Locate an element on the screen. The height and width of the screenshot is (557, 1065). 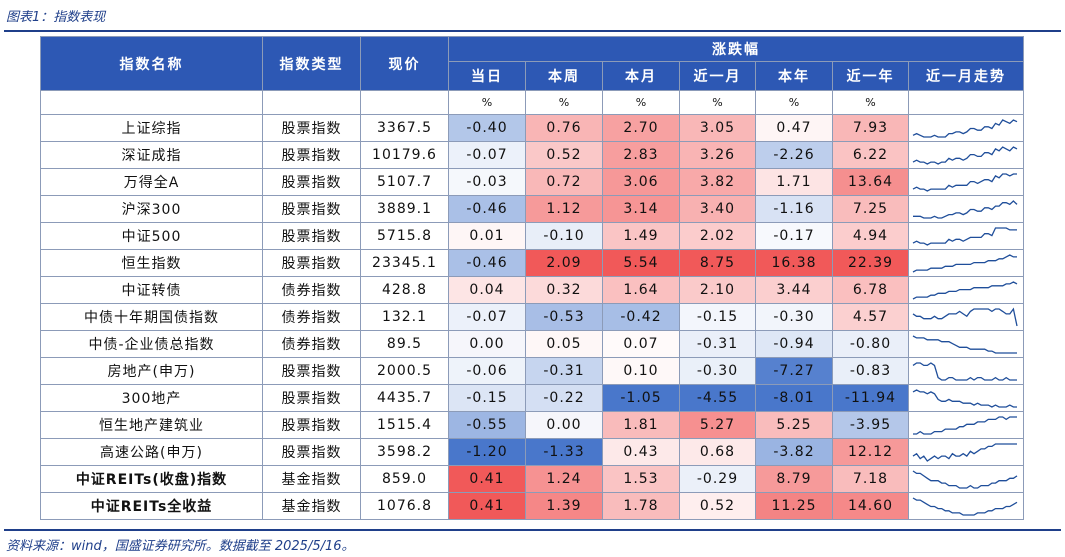
figure-caption: 图表1：指数表现 is located at coordinates (56, 17).